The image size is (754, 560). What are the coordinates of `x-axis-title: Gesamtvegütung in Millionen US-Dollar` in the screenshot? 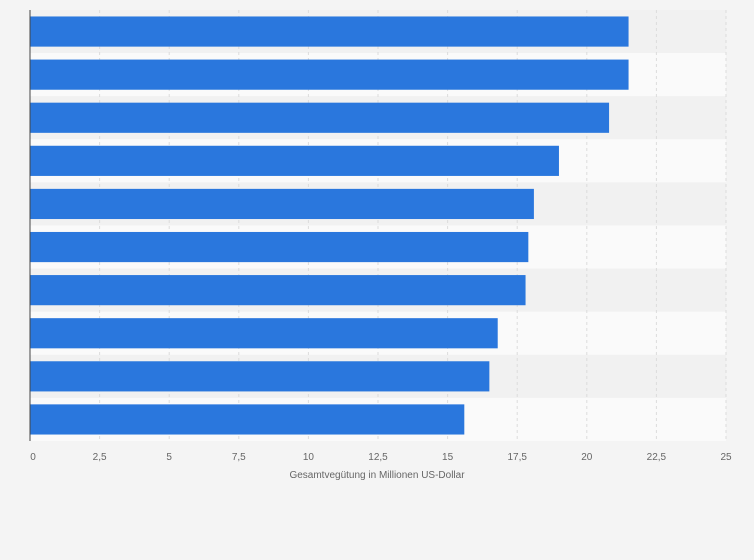 It's located at (377, 475).